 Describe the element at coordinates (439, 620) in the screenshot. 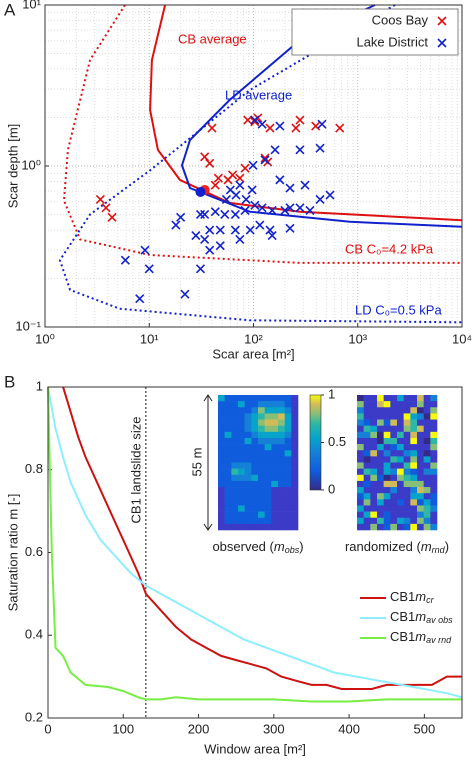

I see `legend-label-part: av obs` at that location.